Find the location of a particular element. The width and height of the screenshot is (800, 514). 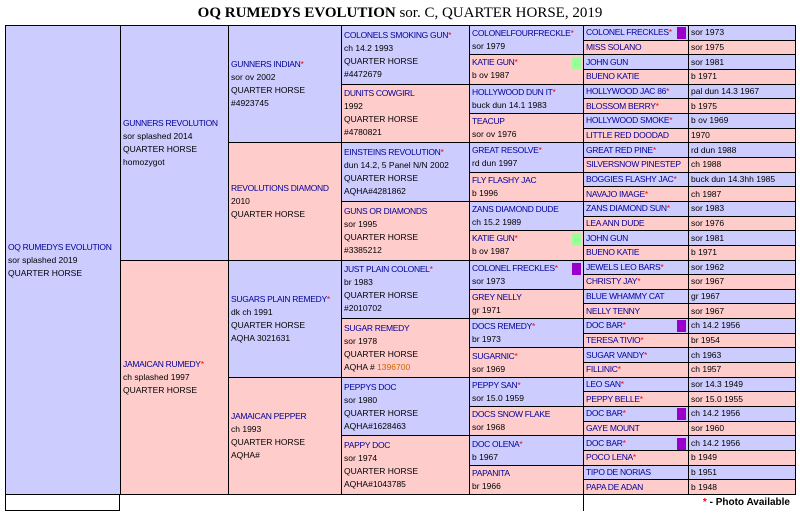

horse-details: br 1983 is located at coordinates (358, 282).